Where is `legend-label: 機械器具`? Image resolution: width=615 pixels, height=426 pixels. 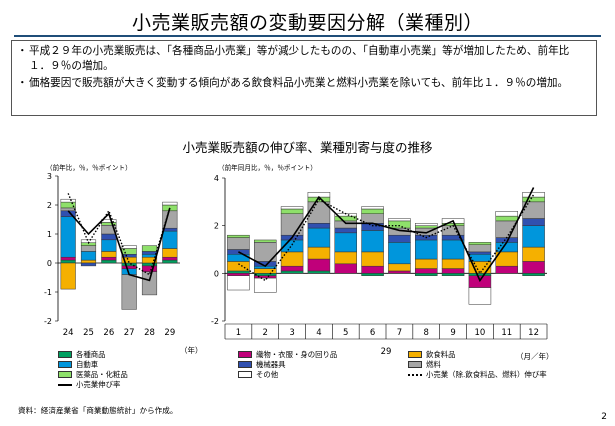 legend-label: 機械器具 is located at coordinates (271, 364).